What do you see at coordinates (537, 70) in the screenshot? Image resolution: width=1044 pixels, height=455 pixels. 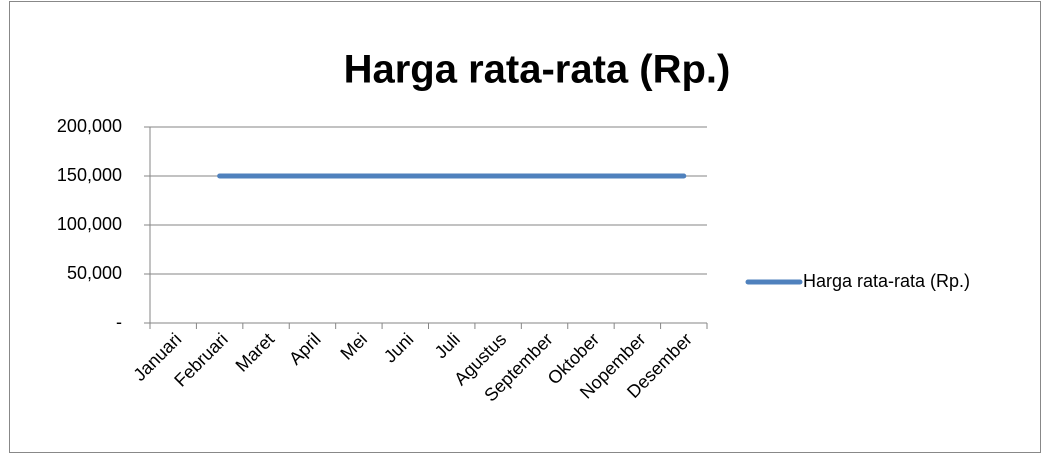 I see `chart-title: Harga rata-rata (Rp.)` at bounding box center [537, 70].